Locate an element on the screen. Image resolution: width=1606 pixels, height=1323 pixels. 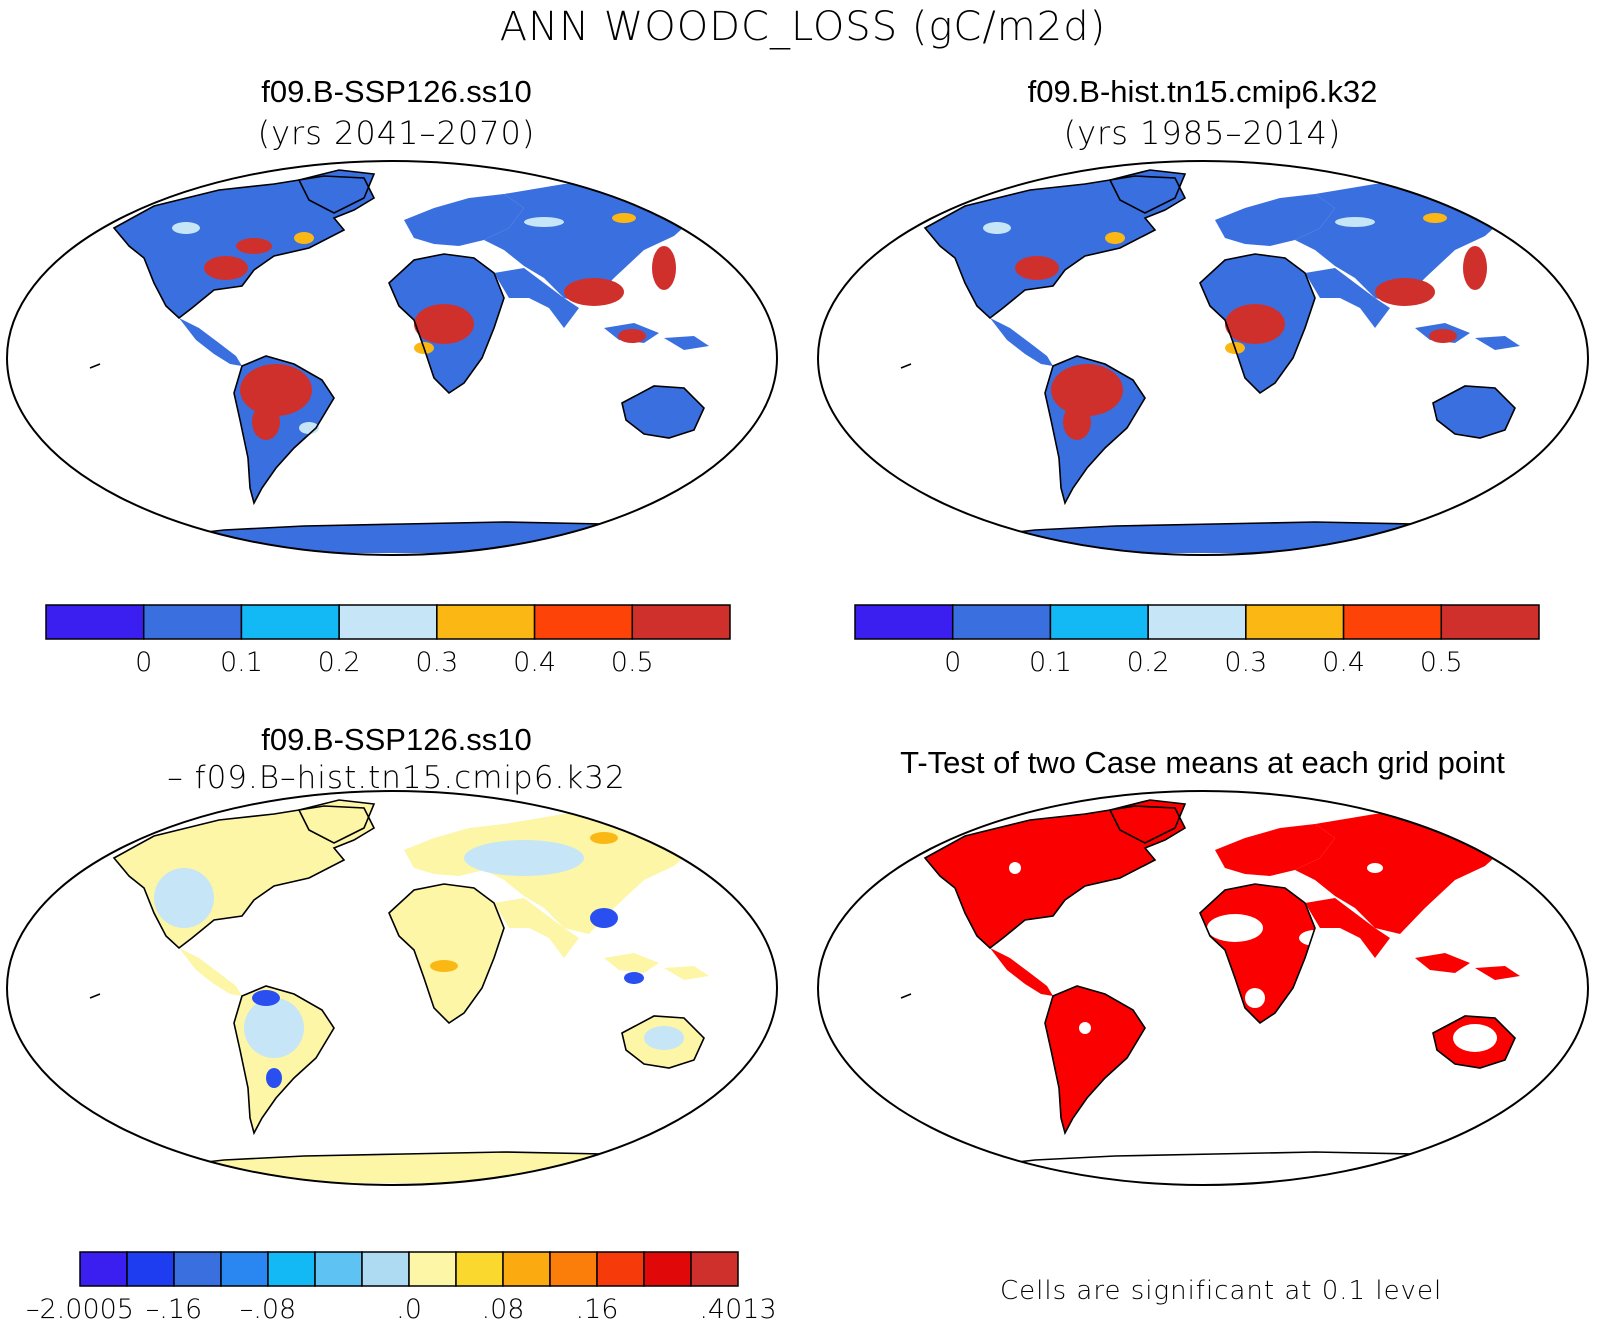
panel-bottom-left-minus-case: – f09.B–hist.tn15.cmip6.k32 is located at coordinates (396, 778).